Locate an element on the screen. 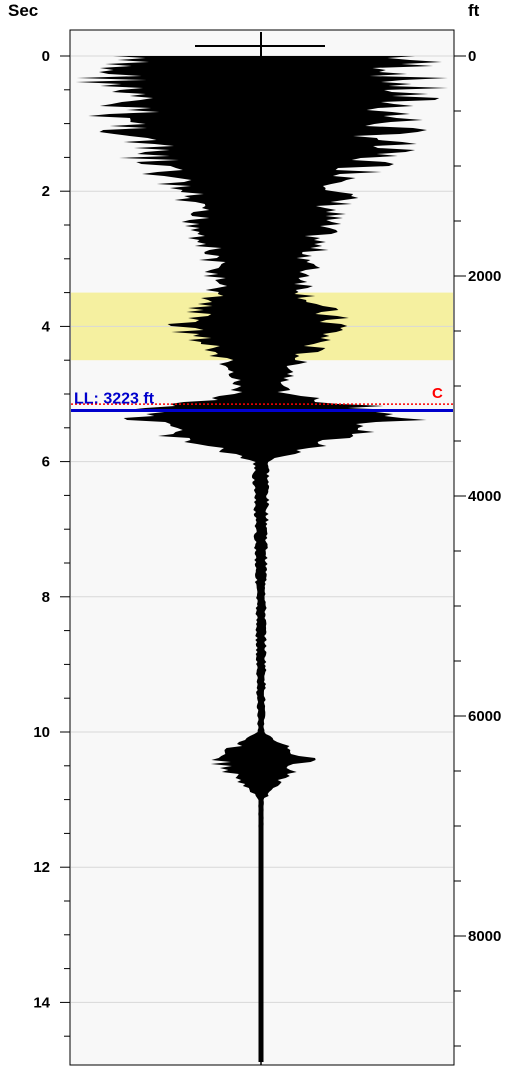 The width and height of the screenshot is (520, 1067). left-axis-tick-label: 10 is located at coordinates (41, 732).